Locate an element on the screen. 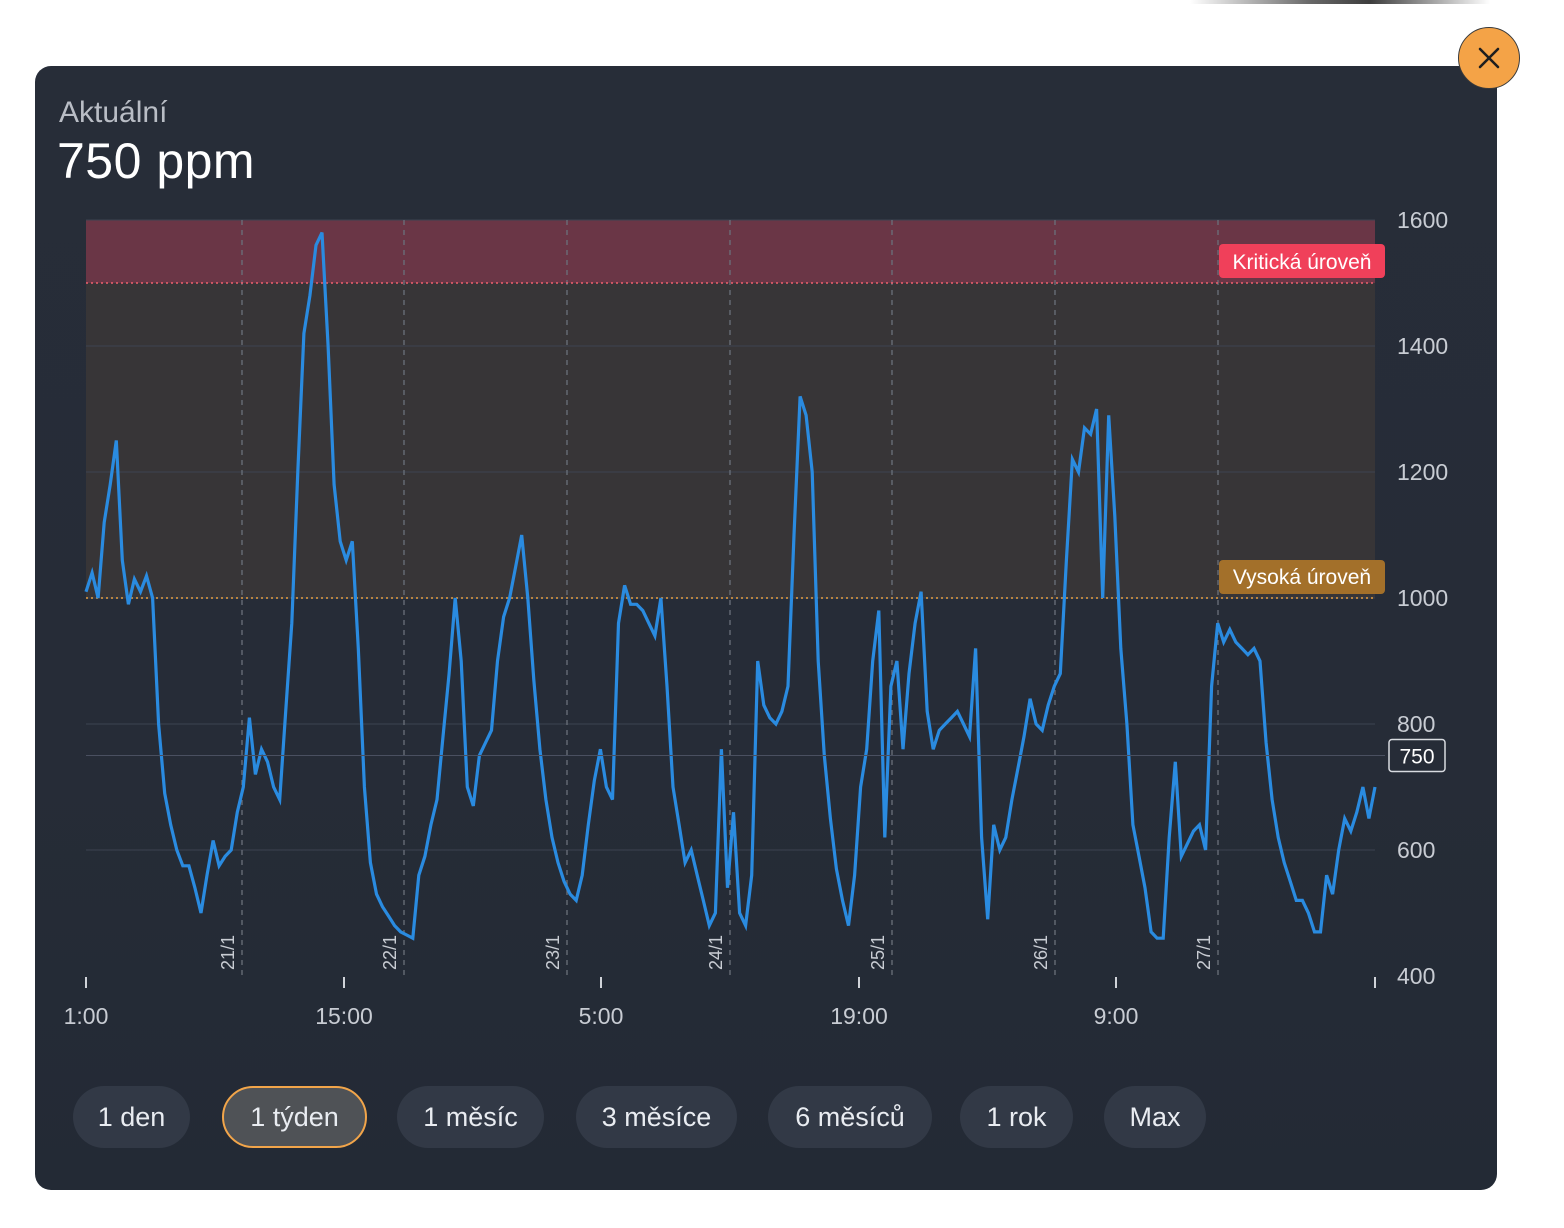 Image resolution: width=1564 pixels, height=1228 pixels. y-tick-label: 1200 is located at coordinates (1422, 472).